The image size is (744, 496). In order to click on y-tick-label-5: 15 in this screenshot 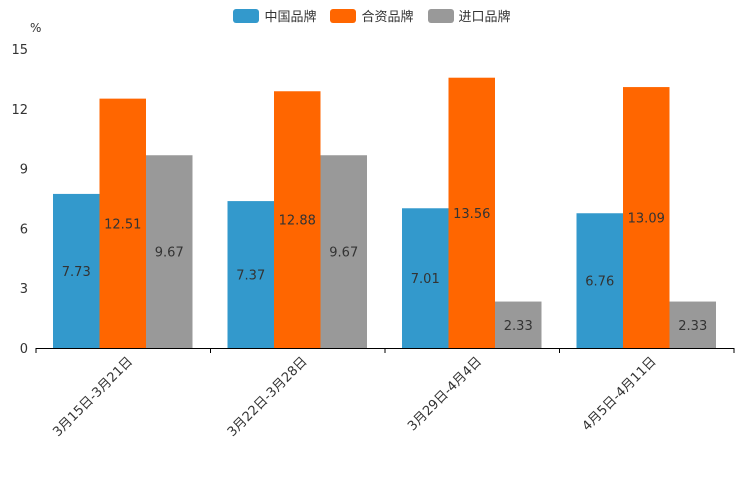, I will do `click(19, 50)`.